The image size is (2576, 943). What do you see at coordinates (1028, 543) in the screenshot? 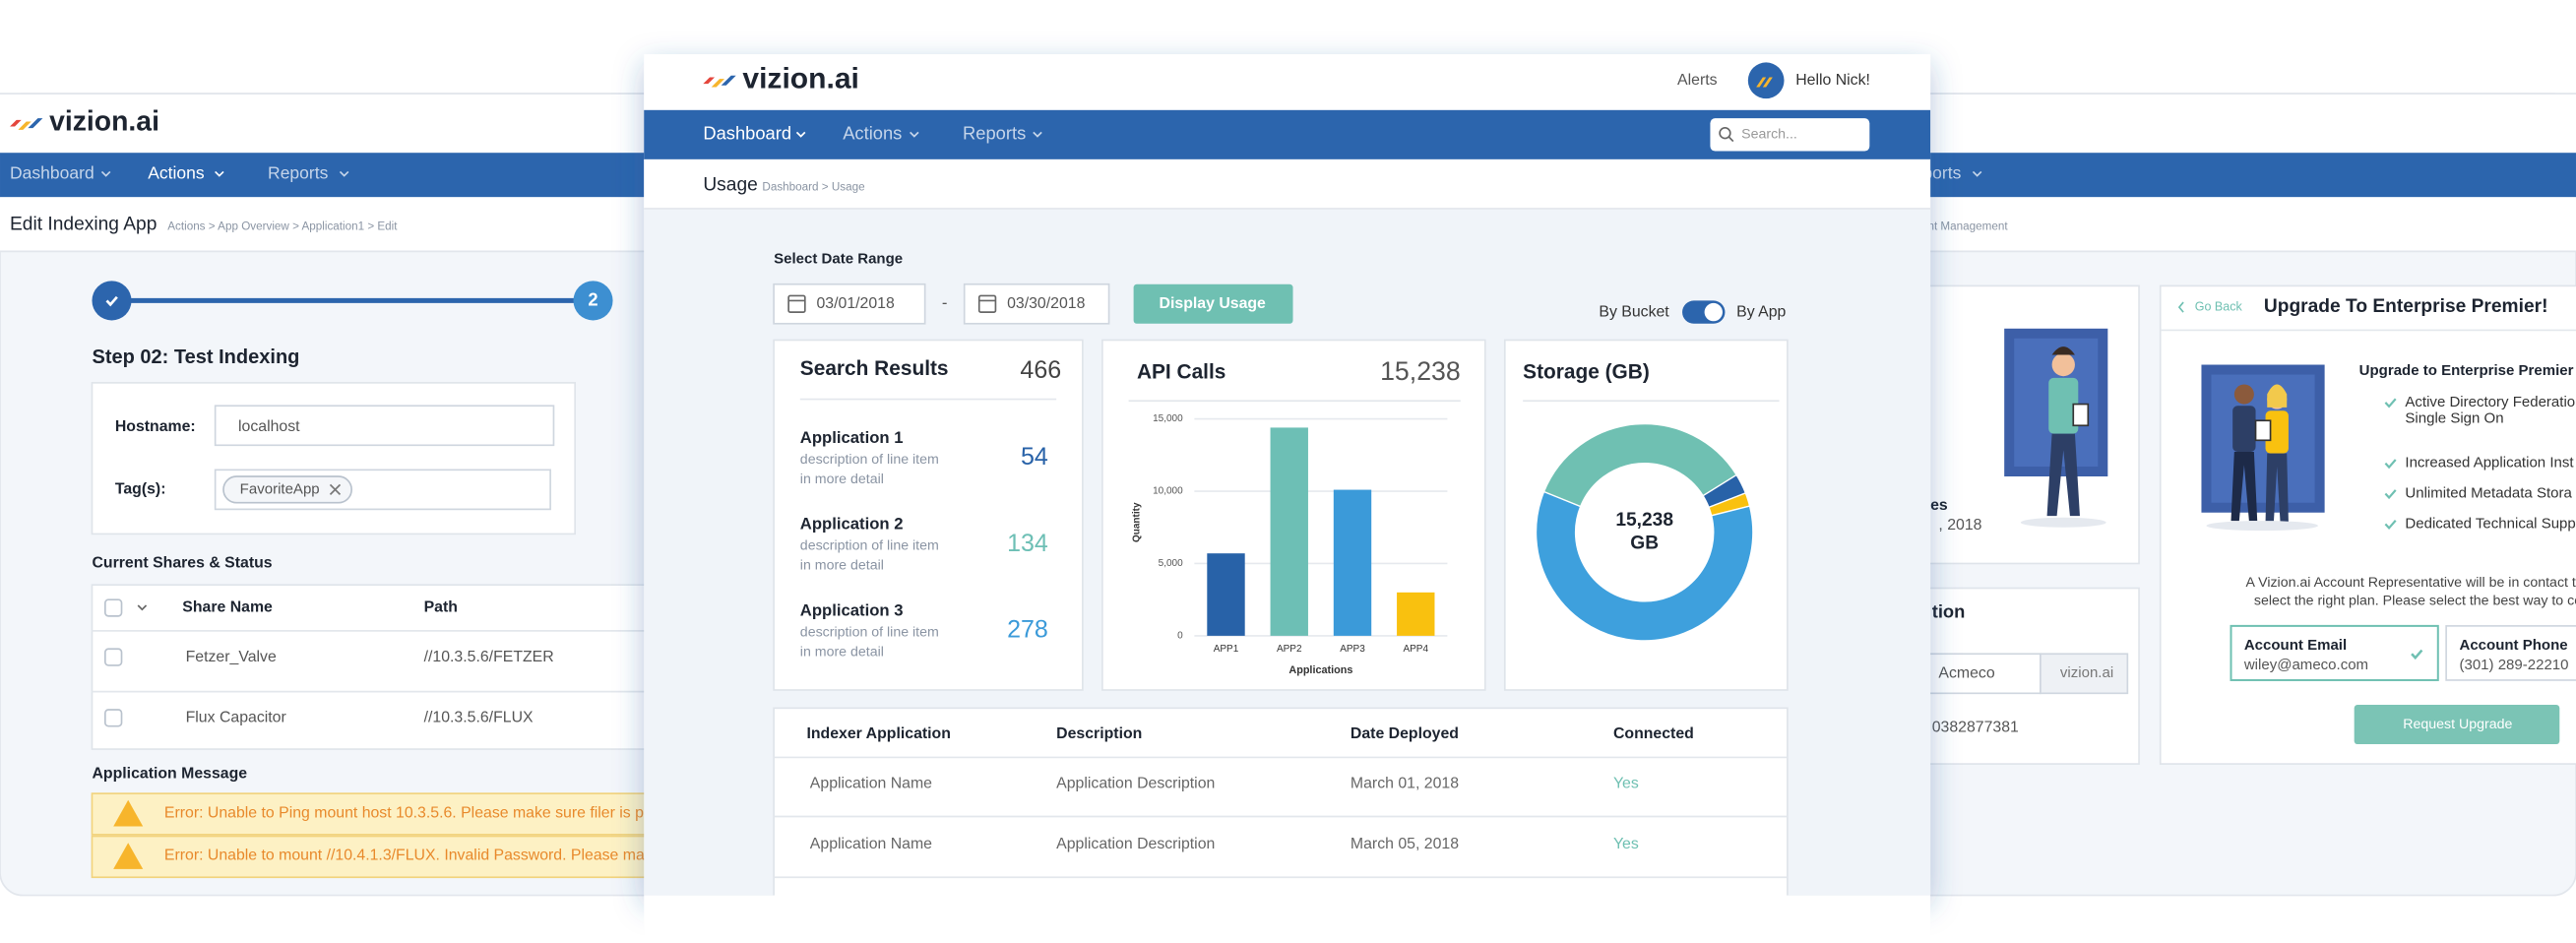
I see `item-value: 134` at bounding box center [1028, 543].